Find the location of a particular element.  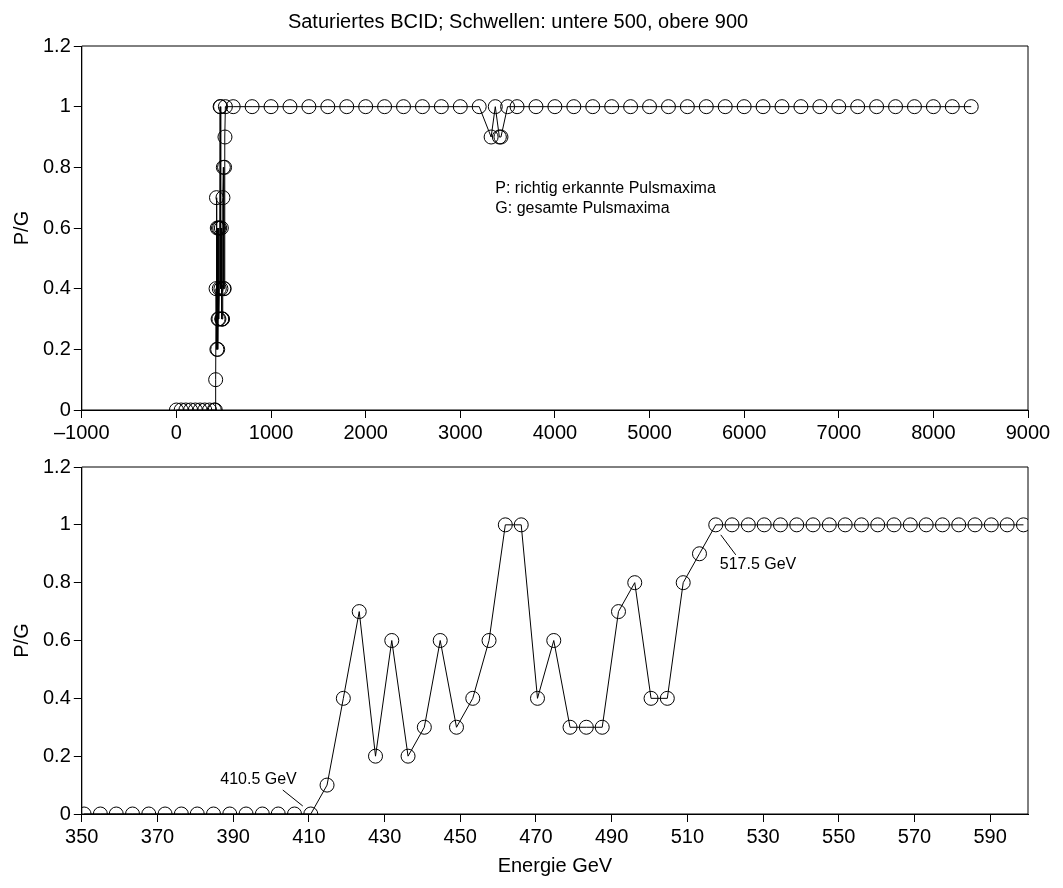

x-tick-label: 410 is located at coordinates (309, 835).